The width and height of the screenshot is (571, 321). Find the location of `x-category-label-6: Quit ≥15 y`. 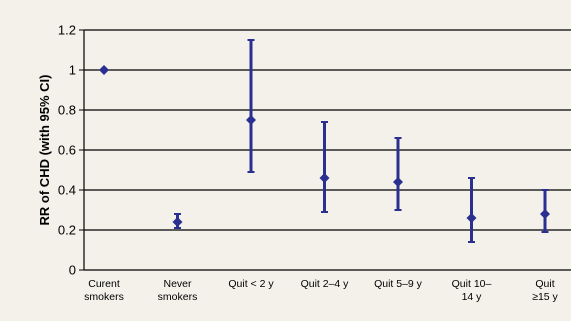

x-category-label-6: Quit ≥15 y is located at coordinates (545, 290).